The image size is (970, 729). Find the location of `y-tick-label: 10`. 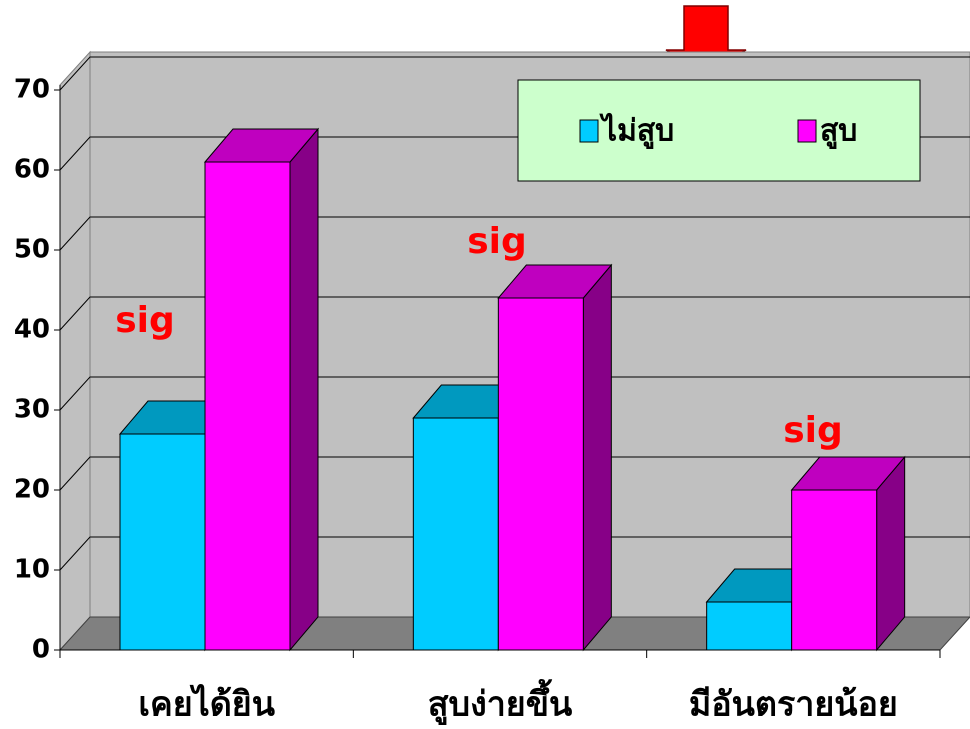

y-tick-label: 10 is located at coordinates (32, 570).